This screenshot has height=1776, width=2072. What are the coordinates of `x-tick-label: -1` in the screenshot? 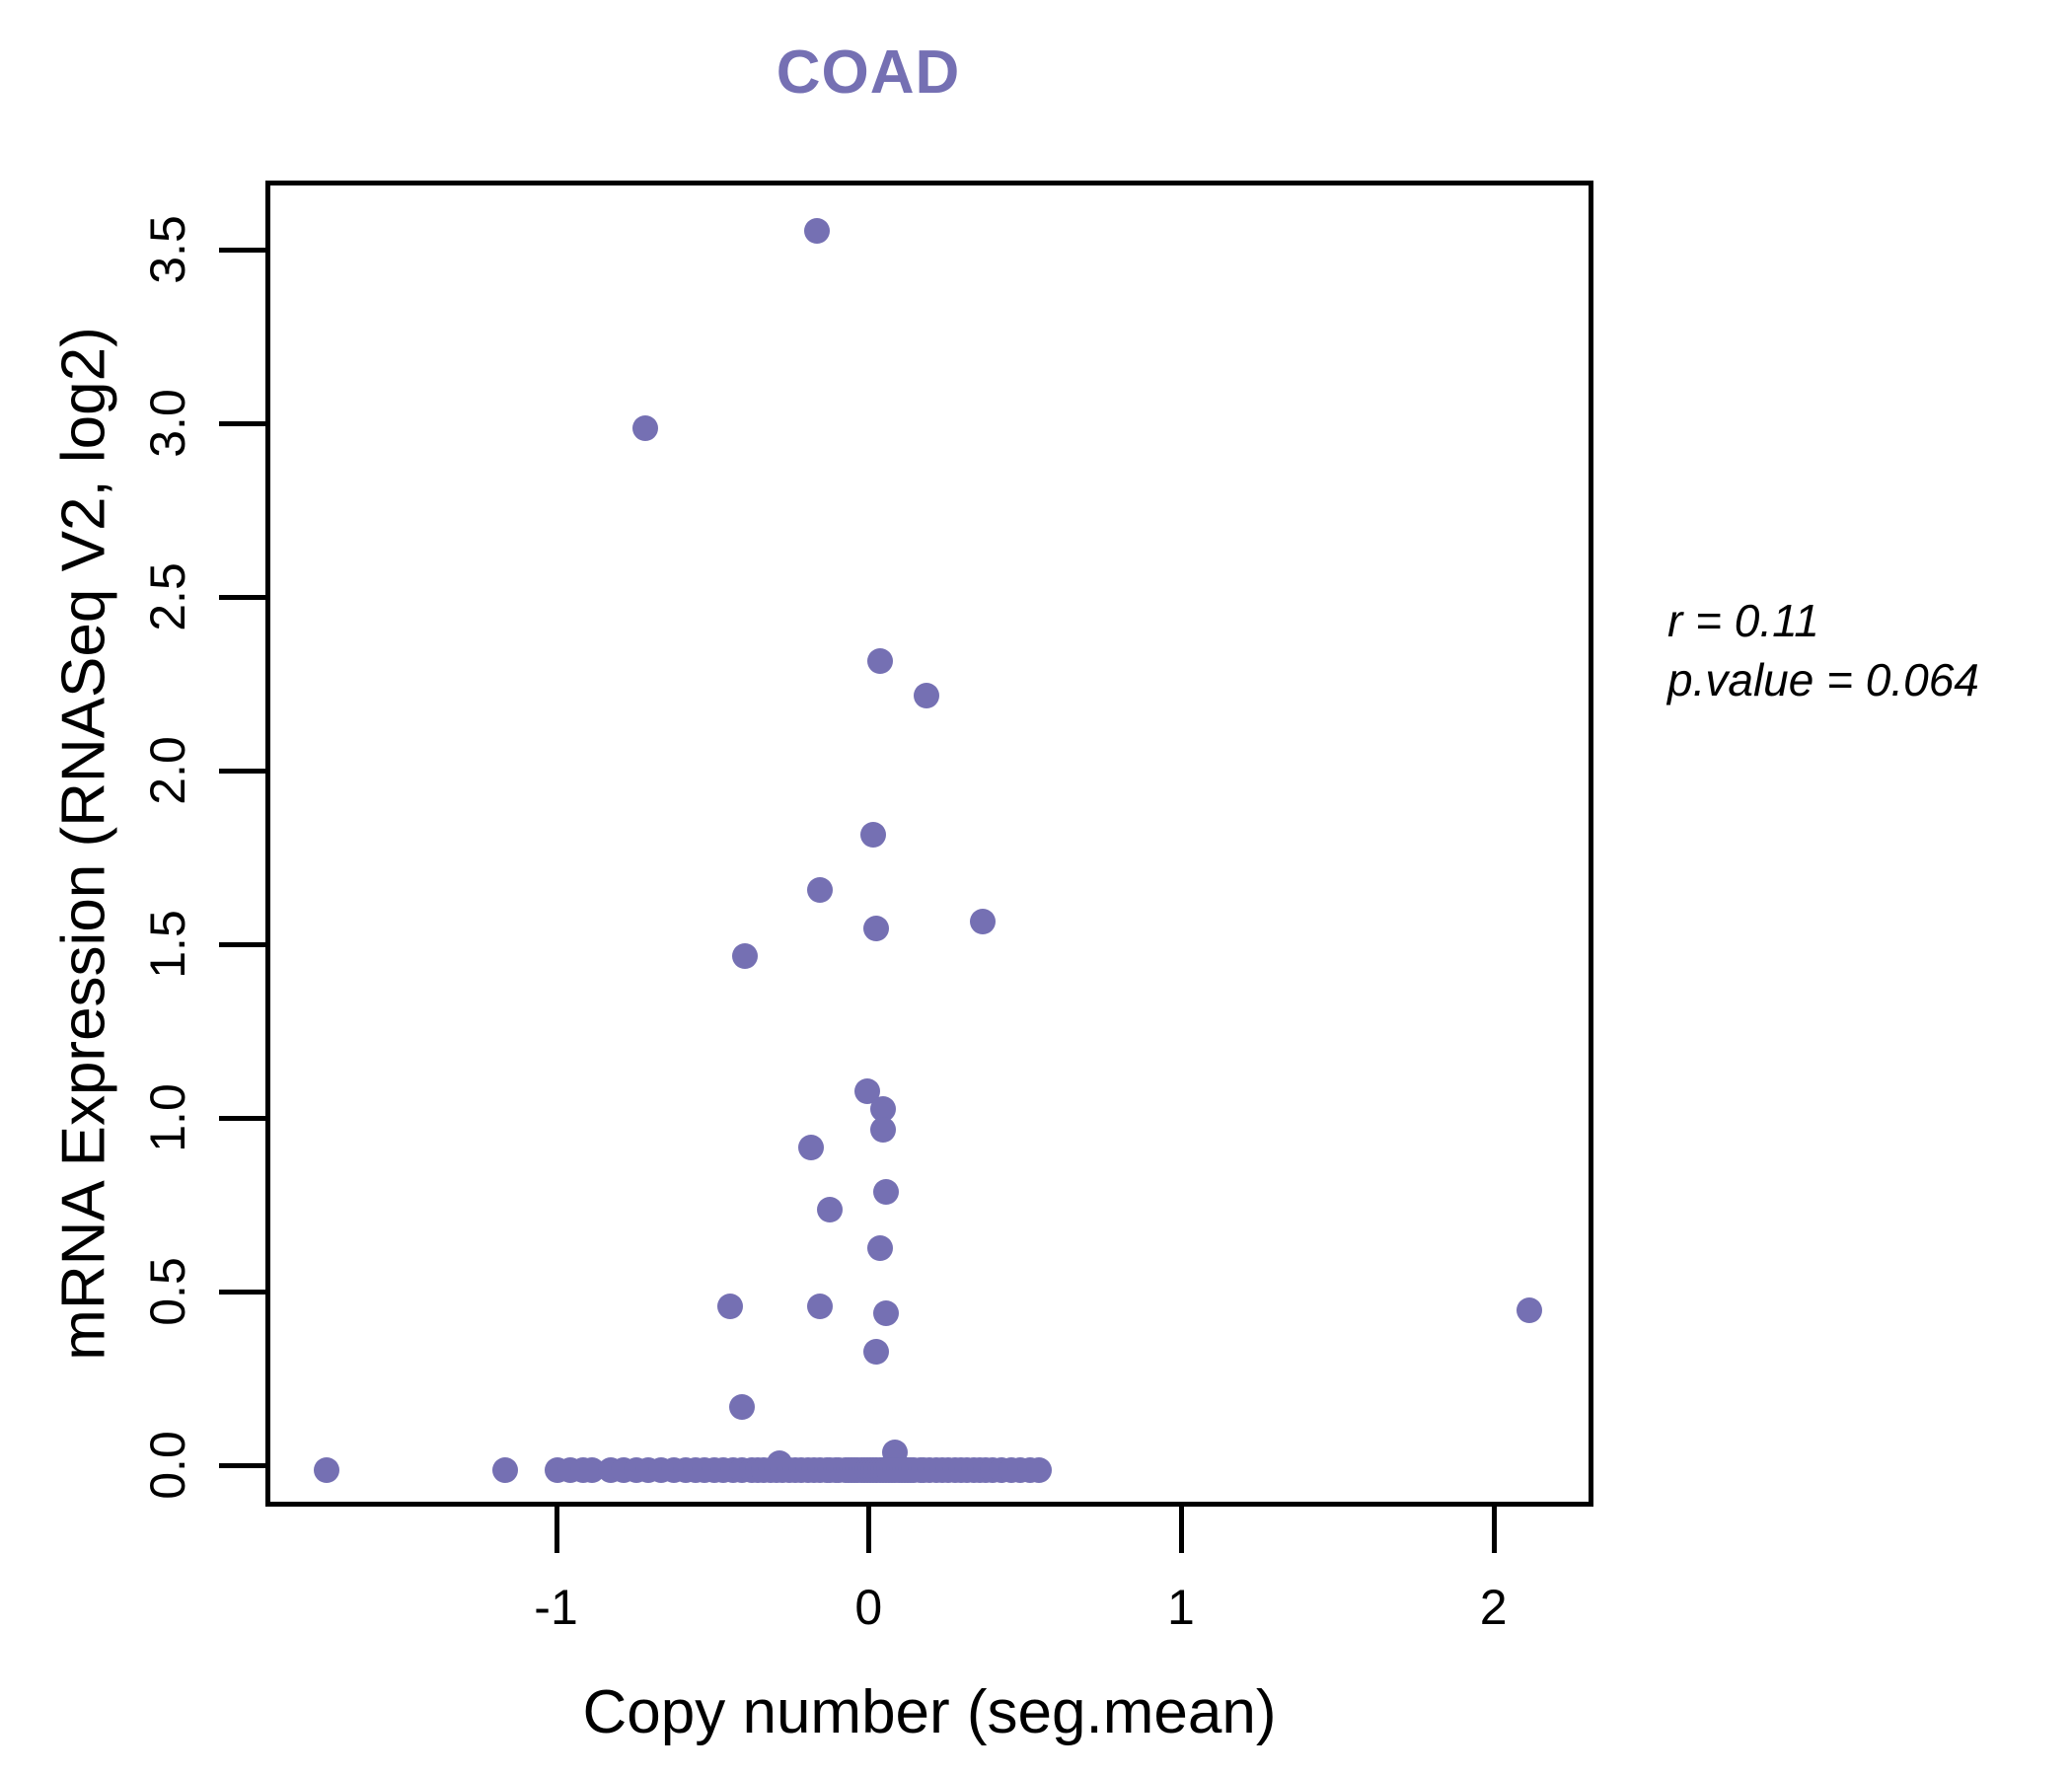 It's located at (556, 1608).